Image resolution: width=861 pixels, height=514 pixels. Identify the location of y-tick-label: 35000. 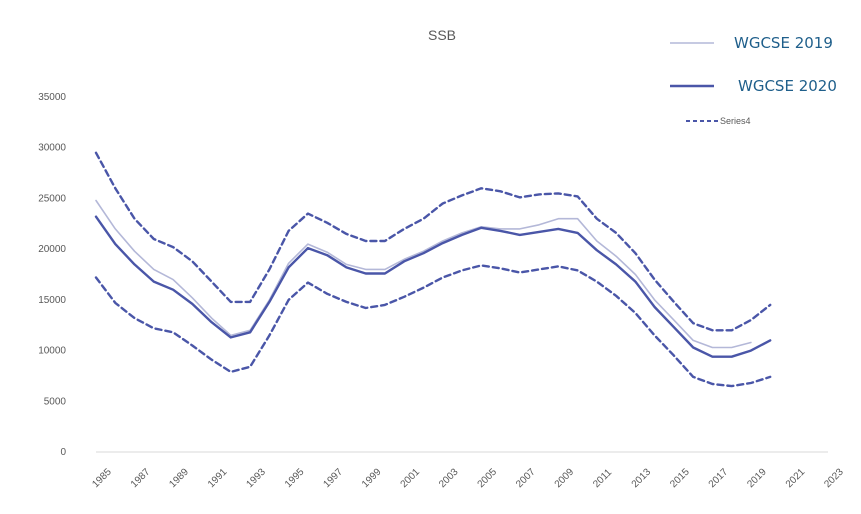
(52, 97).